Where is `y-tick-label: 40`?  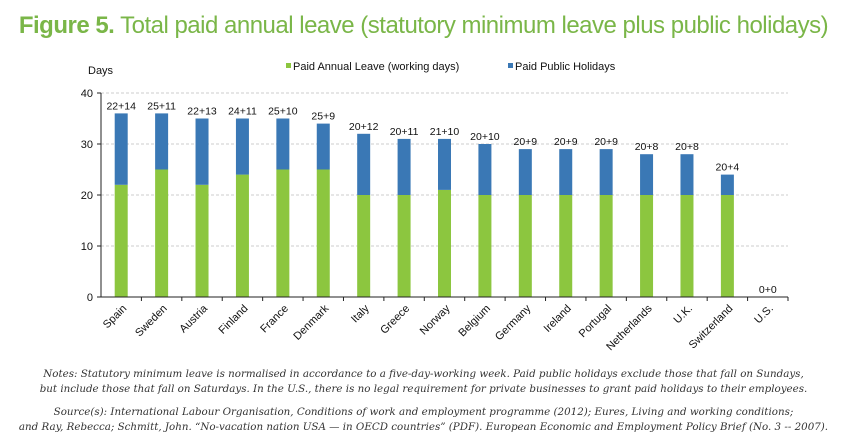
y-tick-label: 40 is located at coordinates (87, 94).